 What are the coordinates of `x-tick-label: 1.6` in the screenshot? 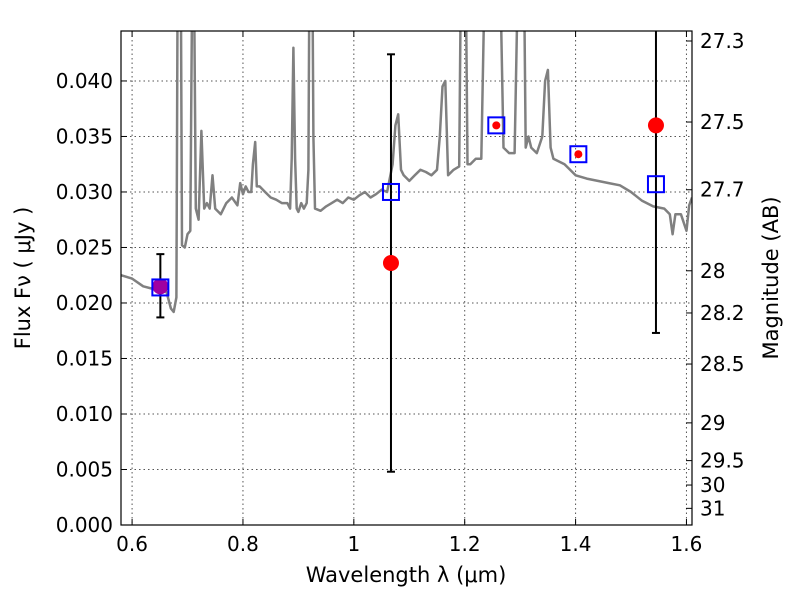 It's located at (687, 544).